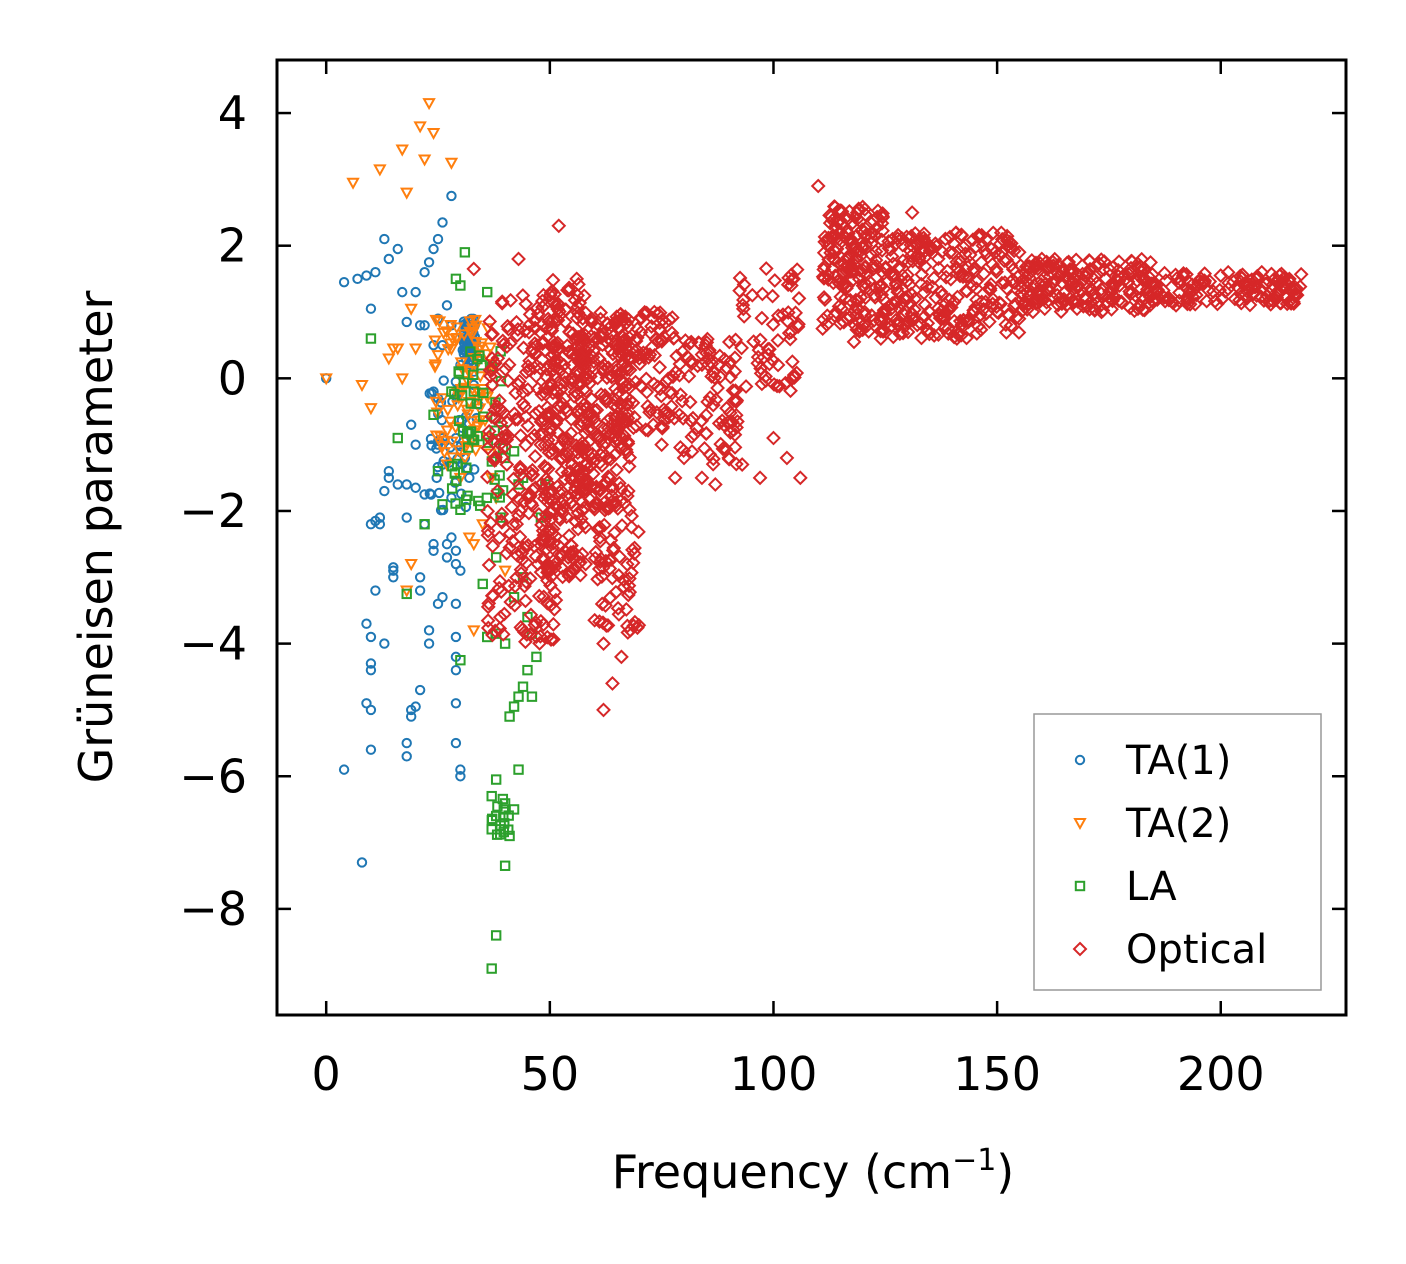  Describe the element at coordinates (813, 1171) in the screenshot. I see `x-axis-label: Frequency (cm−1)` at that location.